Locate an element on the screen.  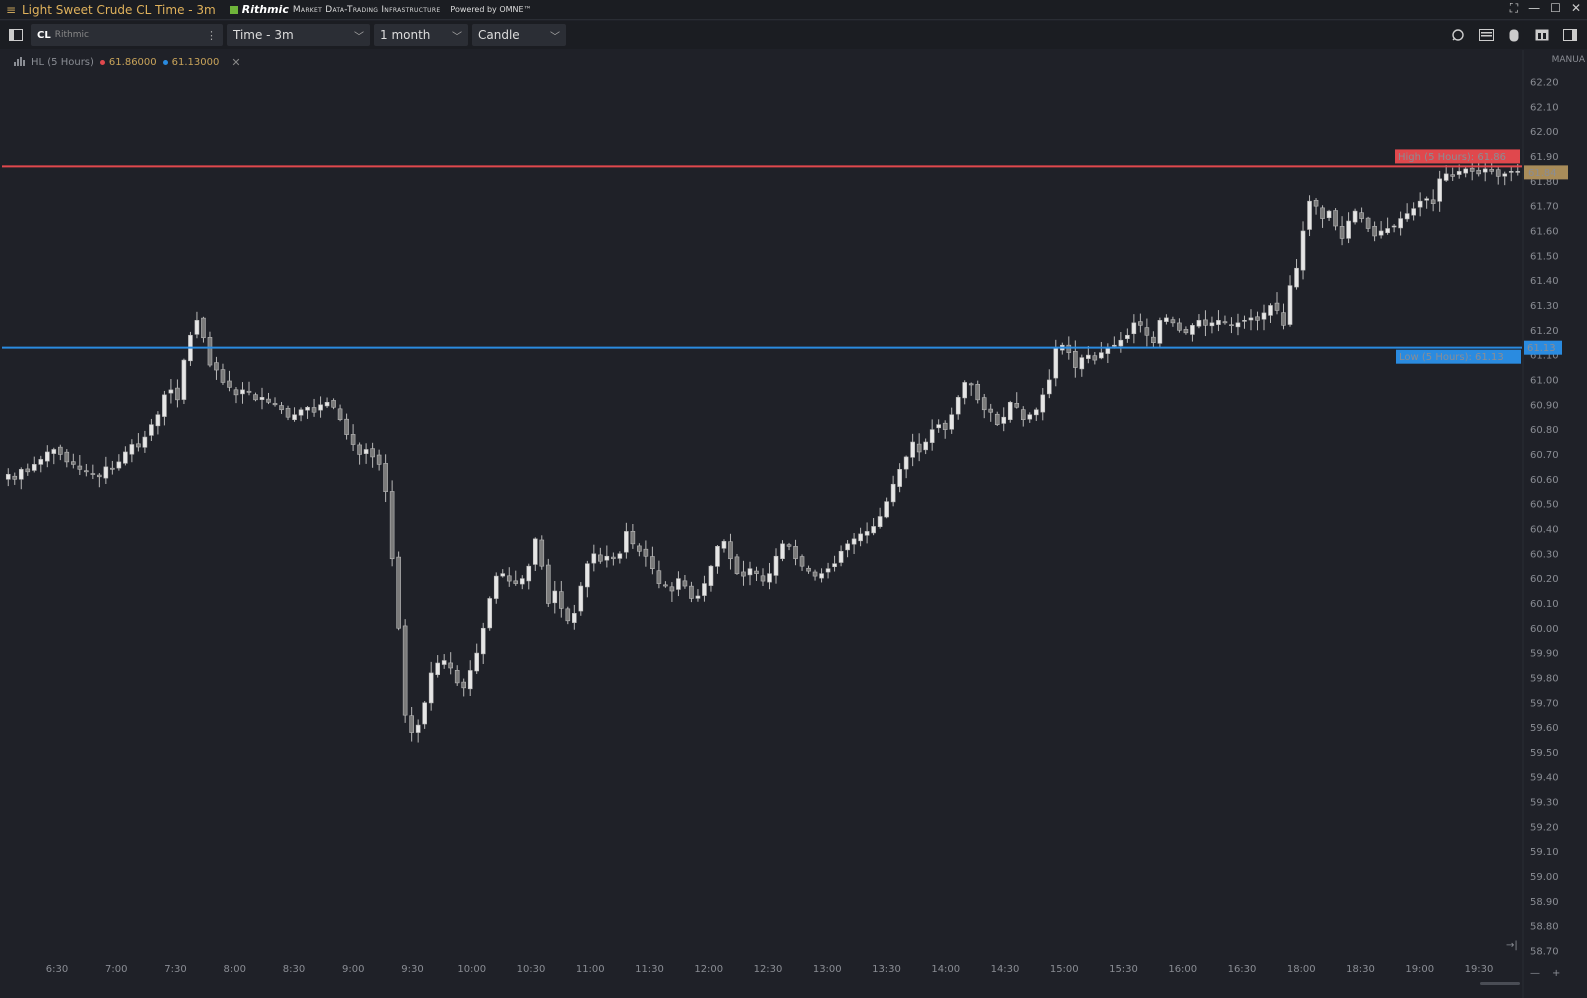
mouse-icon is located at coordinates (1514, 35).